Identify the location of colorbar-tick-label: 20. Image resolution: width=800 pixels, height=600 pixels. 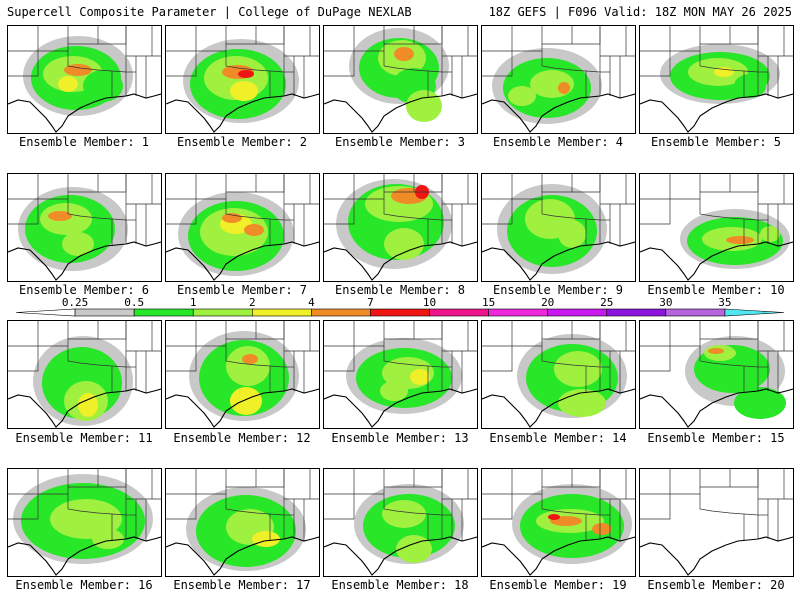
(548, 302).